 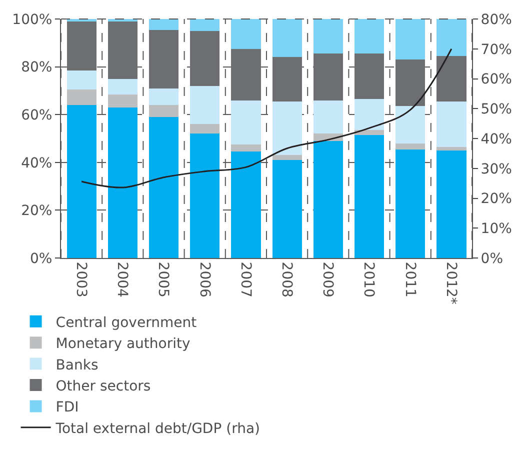 I want to click on x-tick-label: 2008, so click(x=286, y=280).